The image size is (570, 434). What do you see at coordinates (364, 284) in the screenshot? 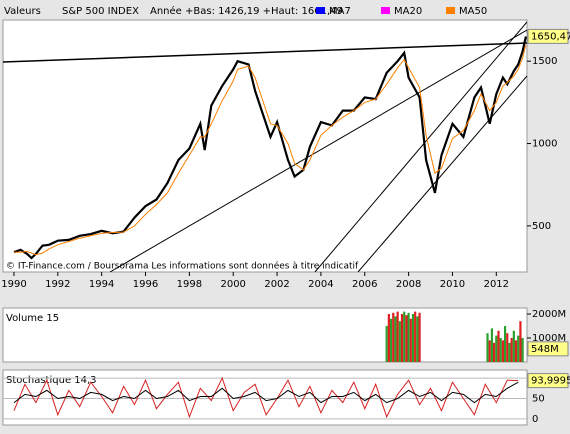
I see `x-tick-label: 2006` at bounding box center [364, 284].